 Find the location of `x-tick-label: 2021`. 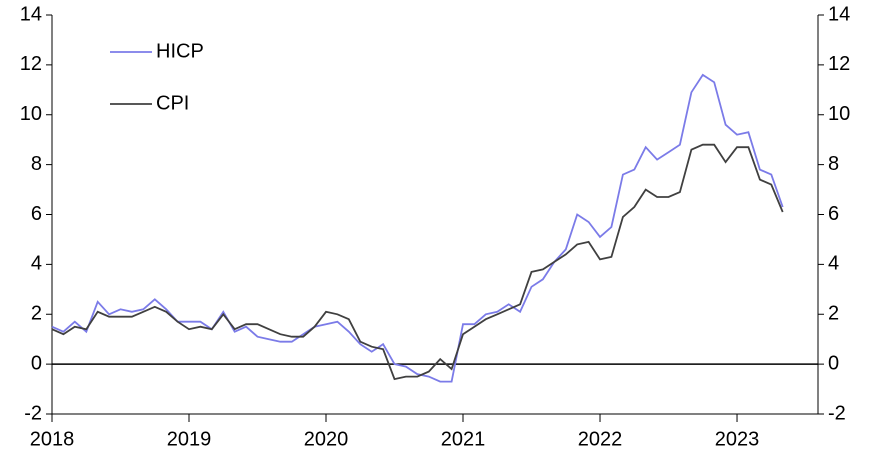

x-tick-label: 2021 is located at coordinates (463, 439).